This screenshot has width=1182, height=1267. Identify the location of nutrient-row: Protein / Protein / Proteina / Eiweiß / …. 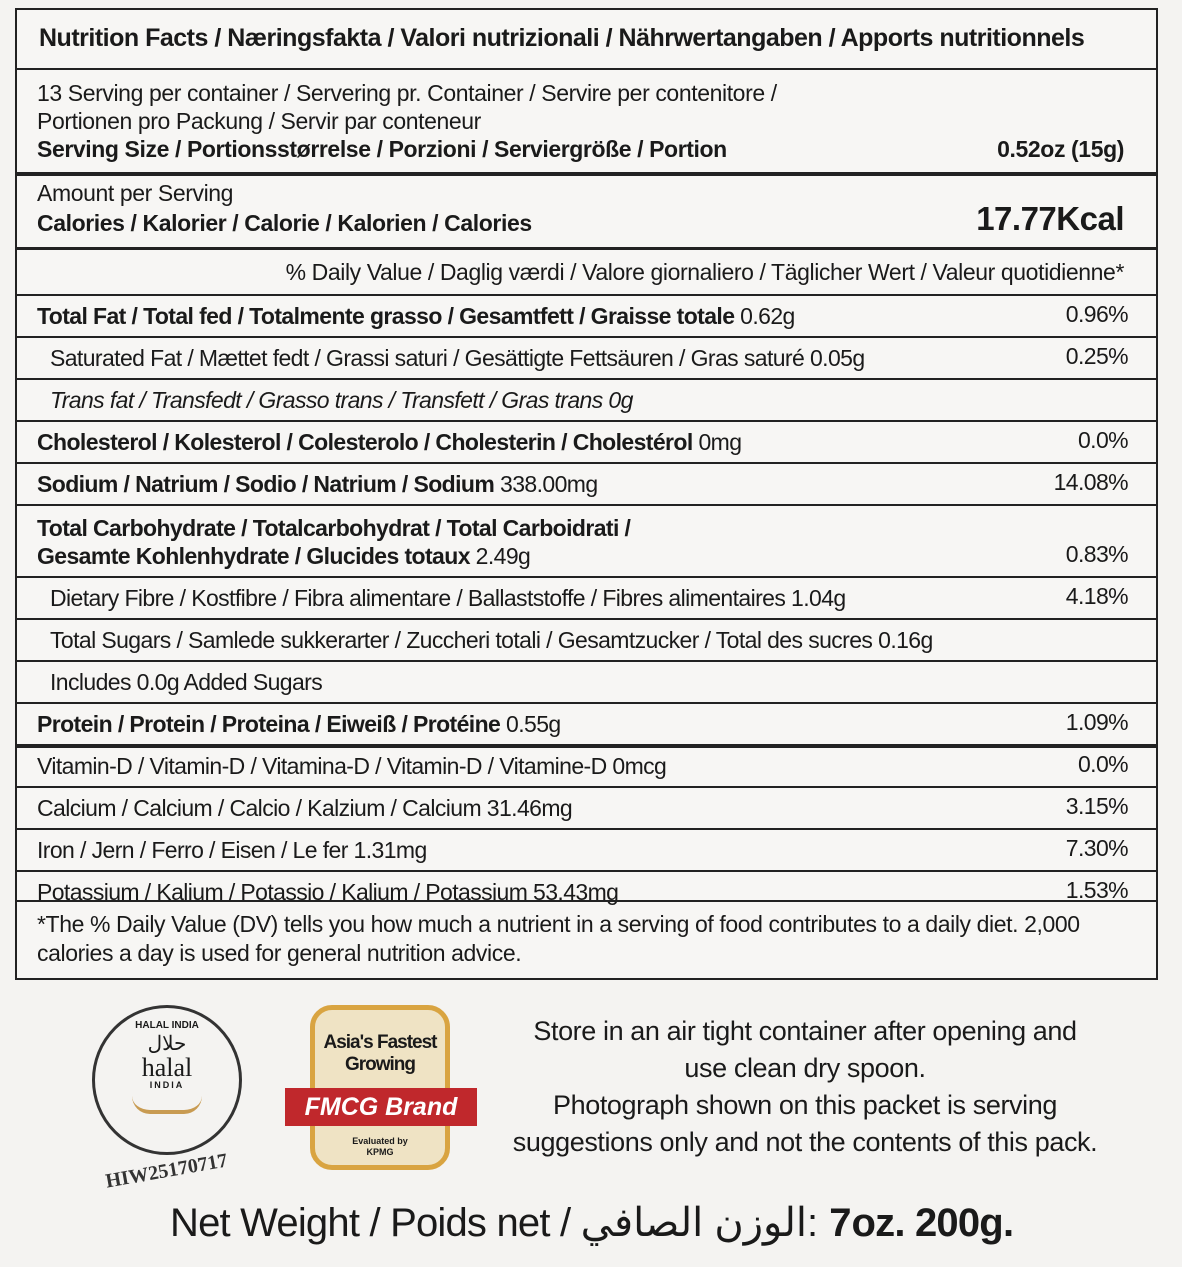
(586, 723).